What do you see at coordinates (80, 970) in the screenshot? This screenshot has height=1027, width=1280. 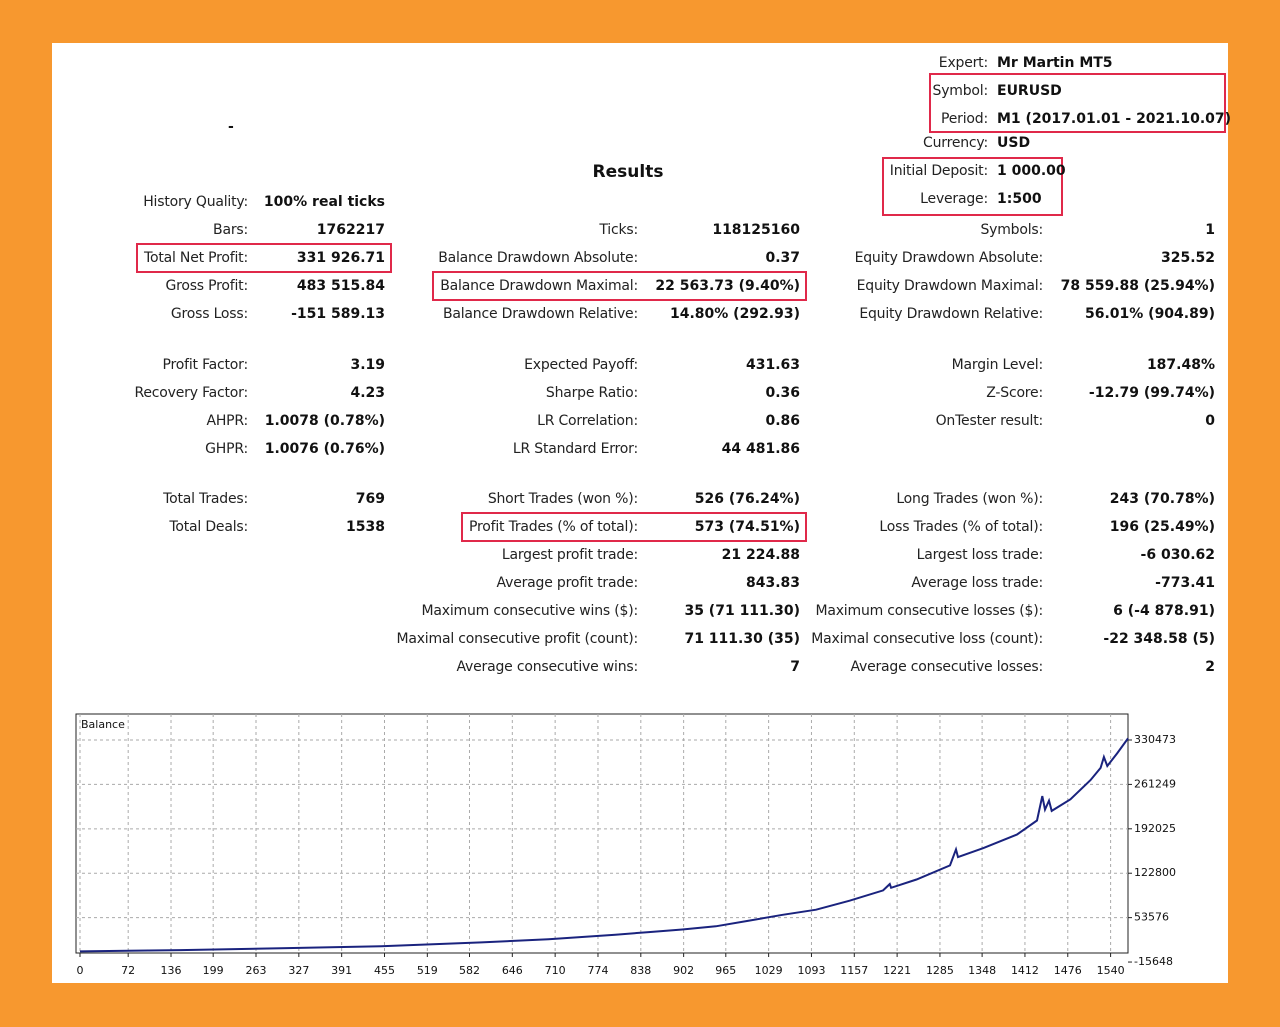 I see `x-tick-label: 0` at bounding box center [80, 970].